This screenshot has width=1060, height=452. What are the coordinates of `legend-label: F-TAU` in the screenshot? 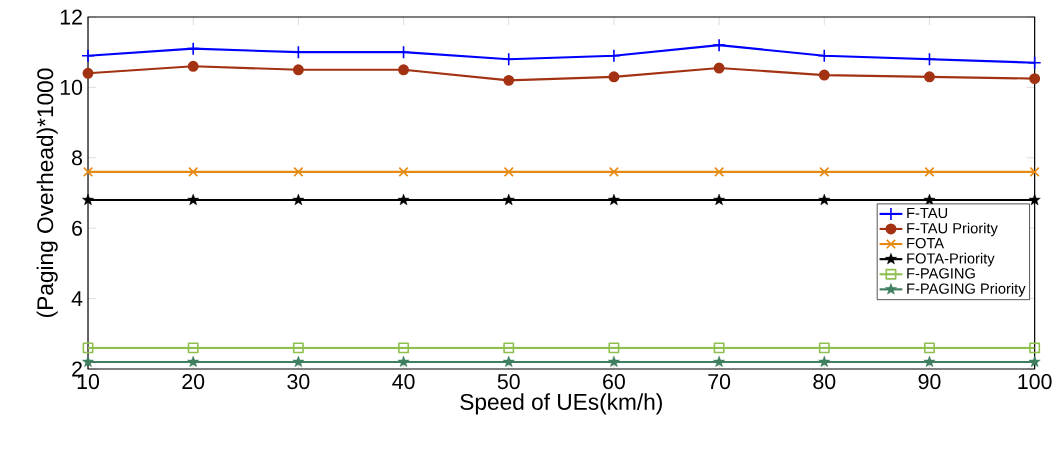 It's located at (927, 213).